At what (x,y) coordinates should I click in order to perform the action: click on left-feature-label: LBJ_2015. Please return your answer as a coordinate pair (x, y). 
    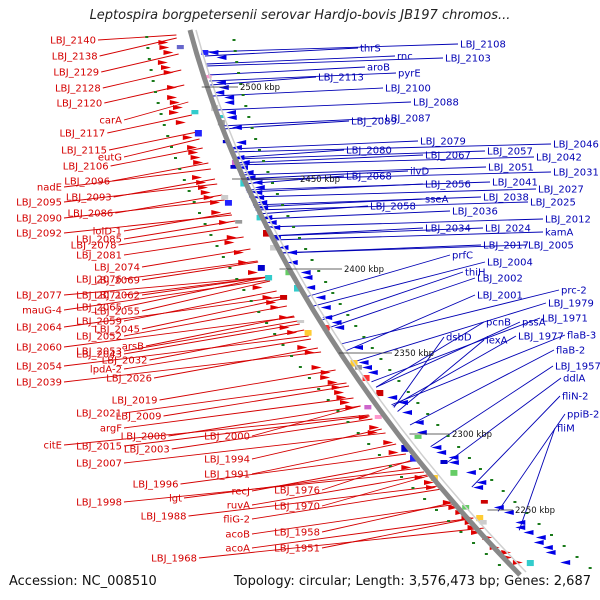
    Looking at the image, I should click on (99, 447).